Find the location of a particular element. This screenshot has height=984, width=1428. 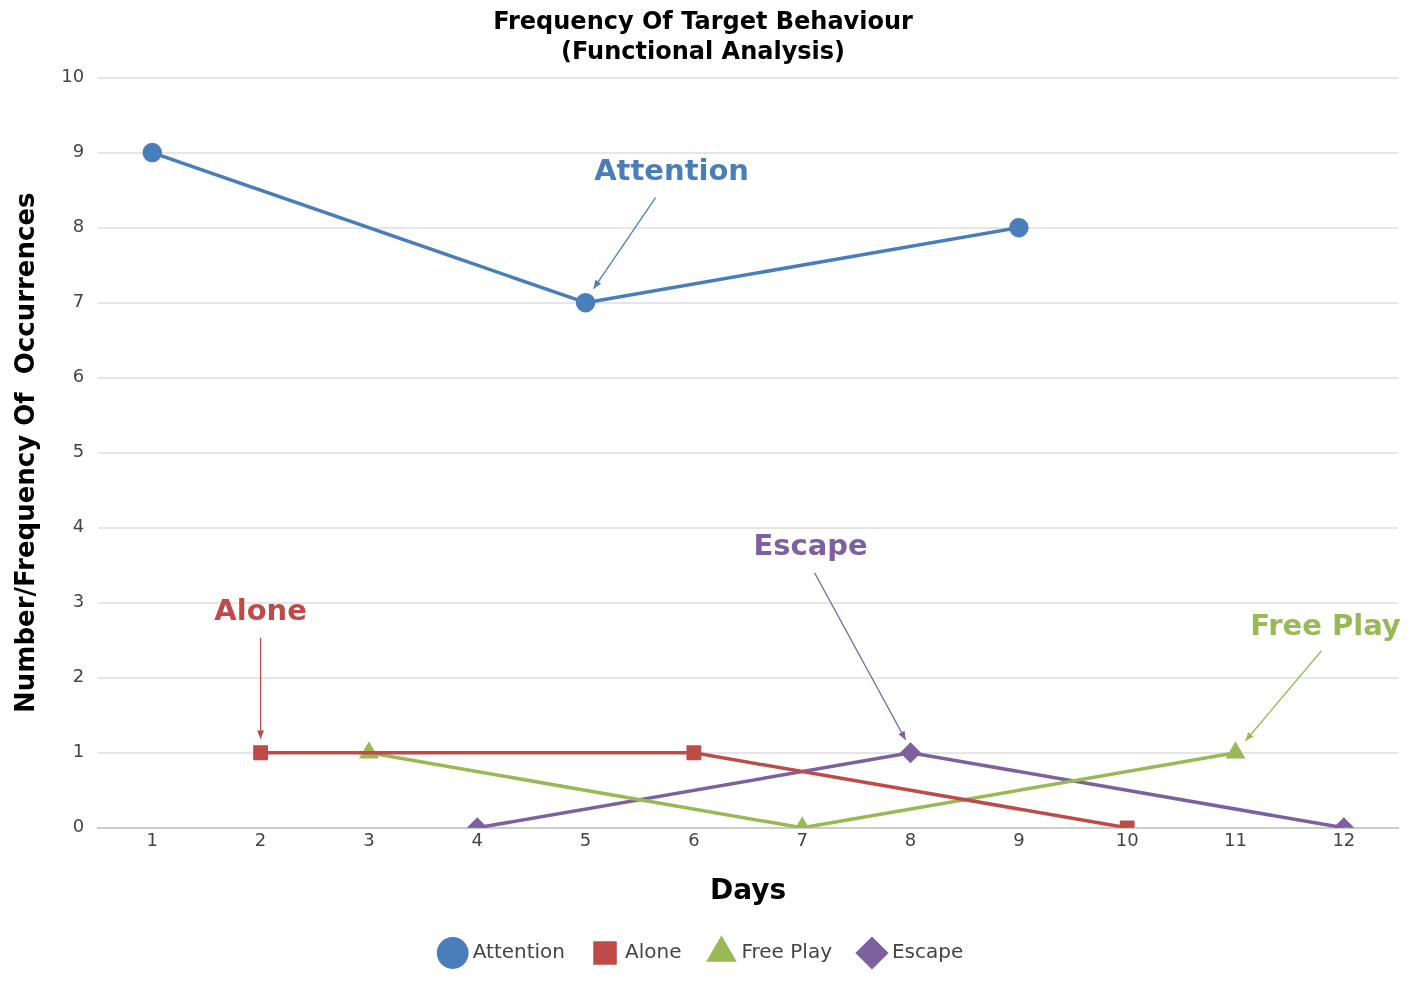

y-tick-label: 7 is located at coordinates (78, 301).